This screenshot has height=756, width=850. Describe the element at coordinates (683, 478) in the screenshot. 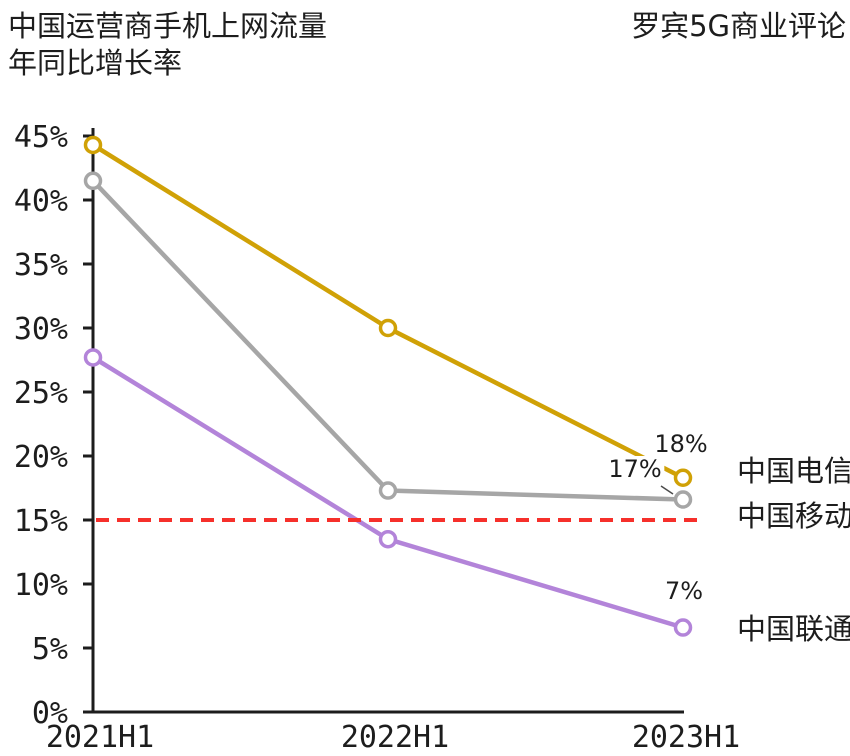

I see `data-point-marker-s0-2023H1` at that location.